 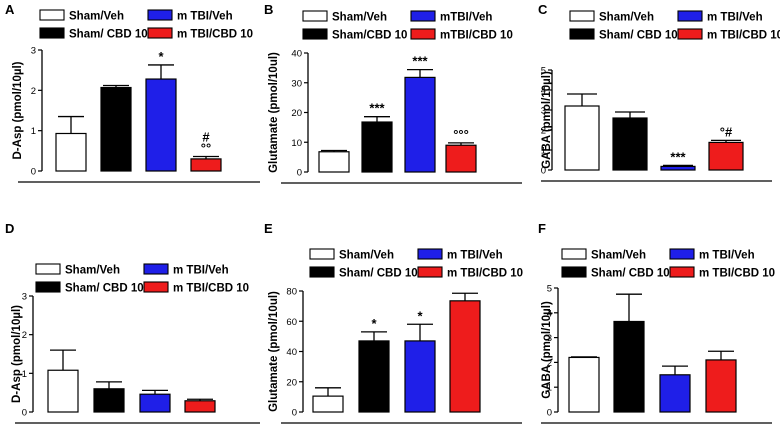 What do you see at coordinates (10, 9) in the screenshot?
I see `panel-label: A` at bounding box center [10, 9].